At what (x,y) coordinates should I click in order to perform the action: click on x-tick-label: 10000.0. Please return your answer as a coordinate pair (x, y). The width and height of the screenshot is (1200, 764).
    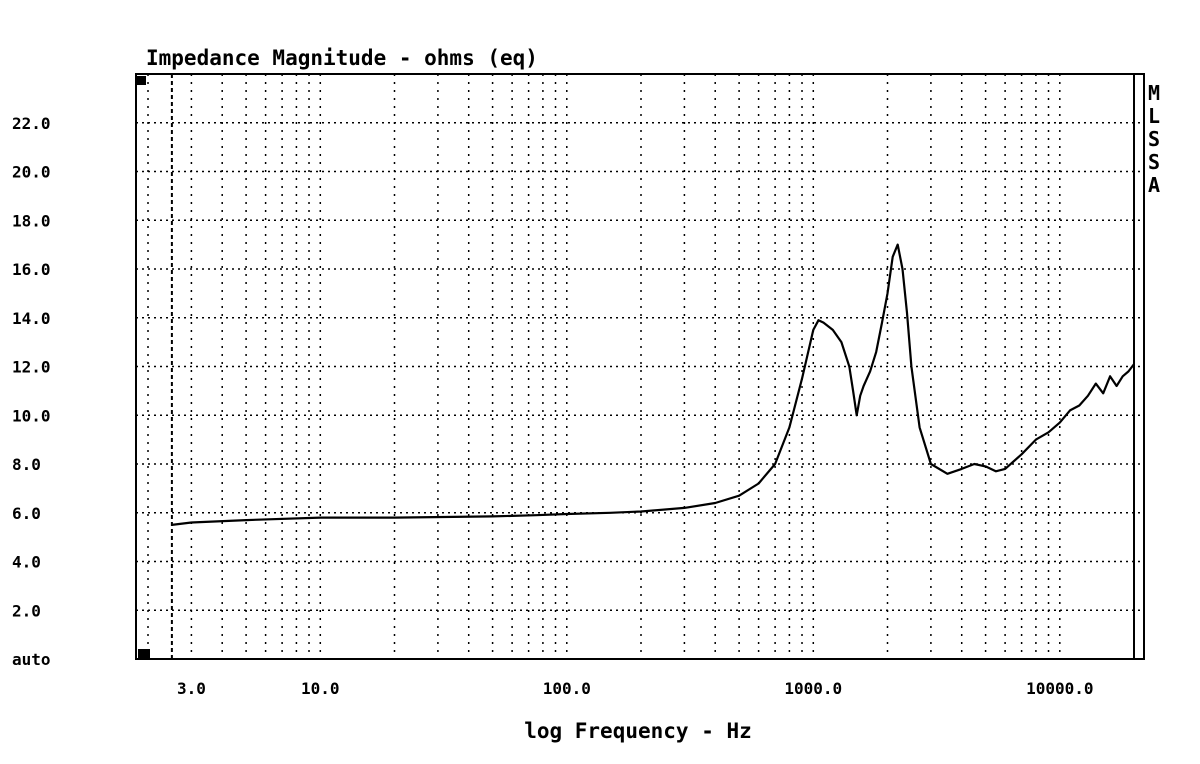
    Looking at the image, I should click on (1059, 688).